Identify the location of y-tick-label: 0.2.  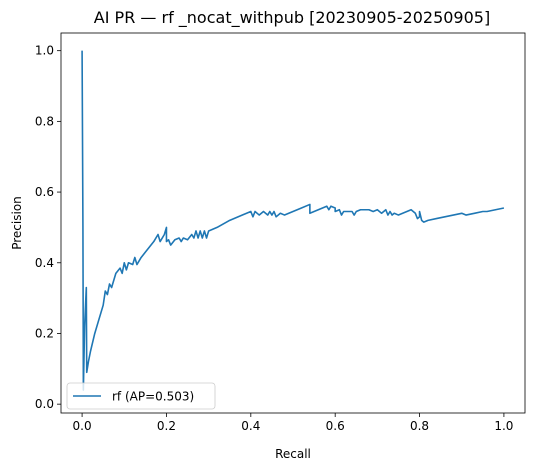
(44, 333).